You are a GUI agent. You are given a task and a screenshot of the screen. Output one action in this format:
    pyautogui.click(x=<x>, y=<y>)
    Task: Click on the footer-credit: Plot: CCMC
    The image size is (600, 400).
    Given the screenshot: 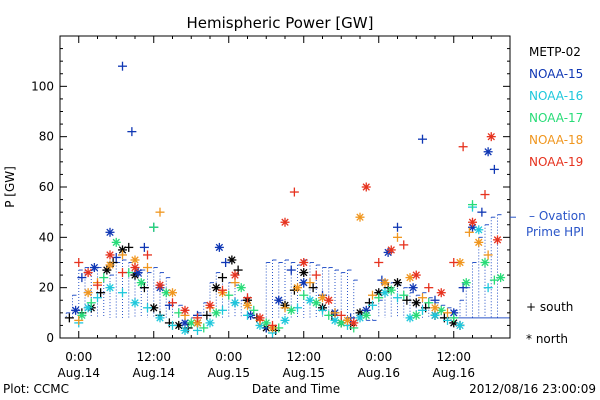 What is the action you would take?
    pyautogui.click(x=36, y=389)
    